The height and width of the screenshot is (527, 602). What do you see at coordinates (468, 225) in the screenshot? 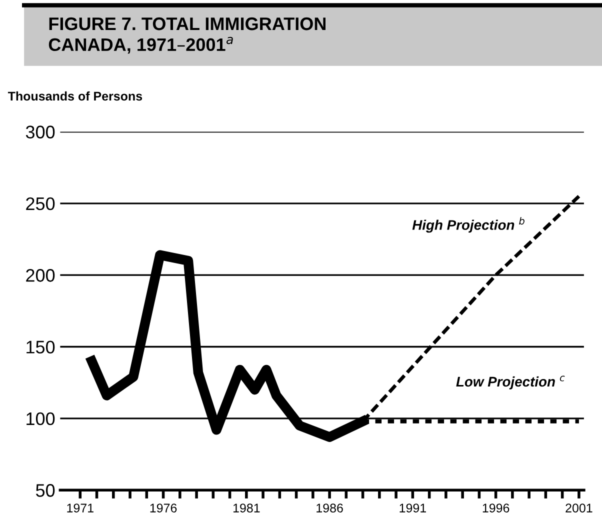
I see `annotation: High Projection $^{b}$` at bounding box center [468, 225].